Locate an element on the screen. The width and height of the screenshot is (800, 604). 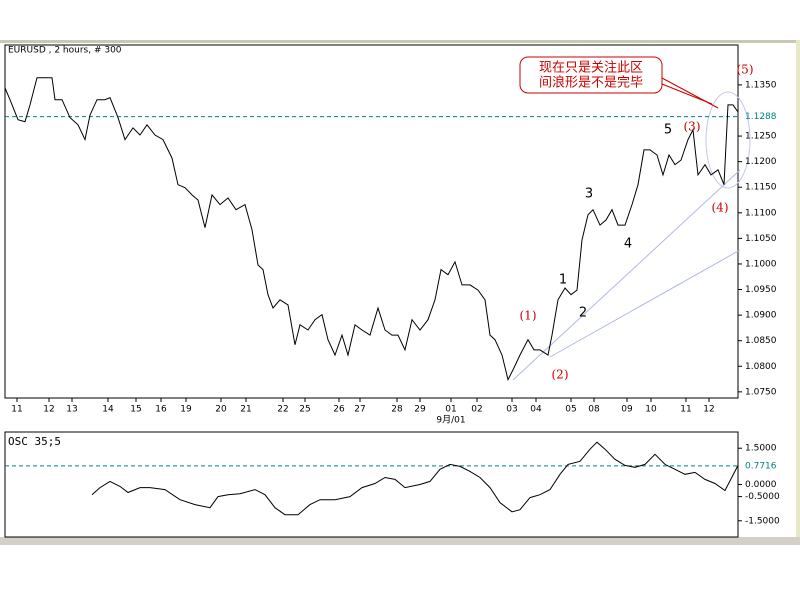
y-tick-label: 1.0750 is located at coordinates (761, 392).